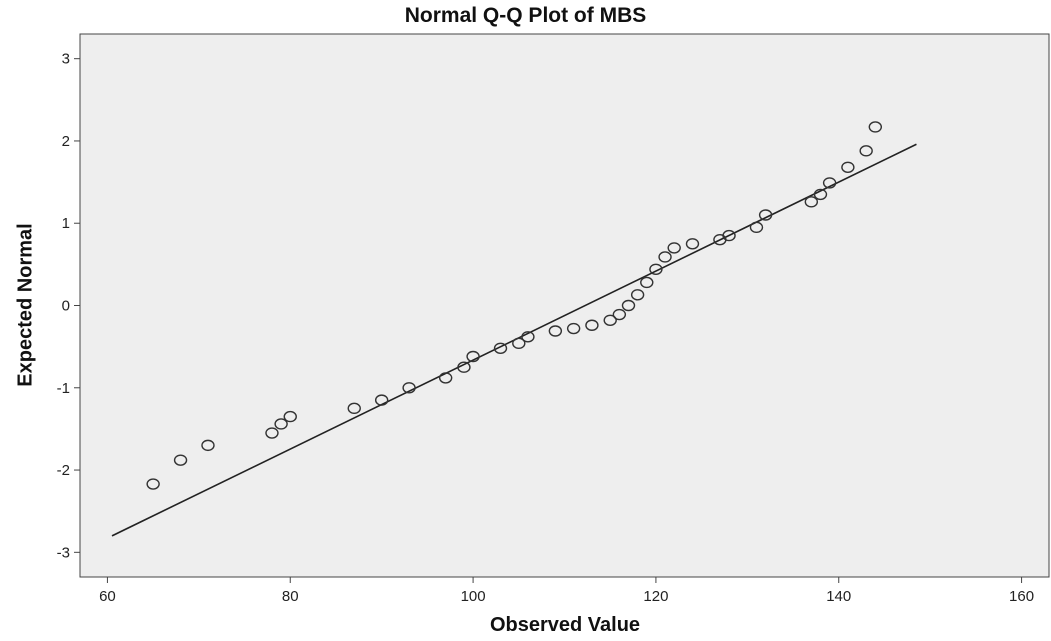 The width and height of the screenshot is (1051, 641). What do you see at coordinates (565, 625) in the screenshot?
I see `x-axis-label: Observed Value` at bounding box center [565, 625].